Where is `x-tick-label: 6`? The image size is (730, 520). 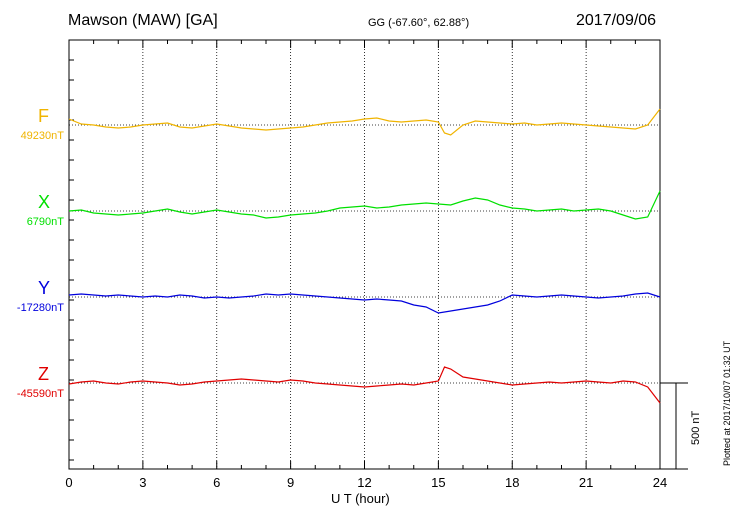 x-tick-label: 6 is located at coordinates (216, 482).